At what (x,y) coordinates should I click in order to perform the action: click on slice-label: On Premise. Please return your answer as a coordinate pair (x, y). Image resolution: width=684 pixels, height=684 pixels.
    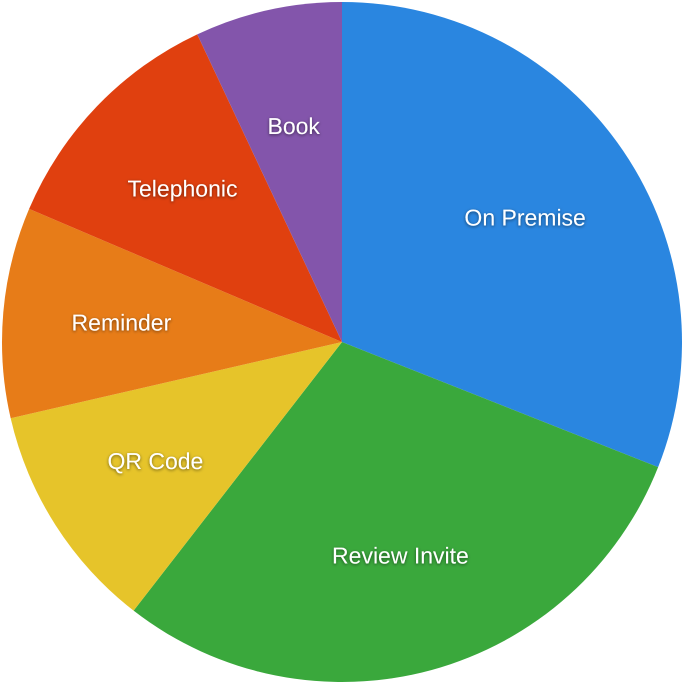
    Looking at the image, I should click on (525, 217).